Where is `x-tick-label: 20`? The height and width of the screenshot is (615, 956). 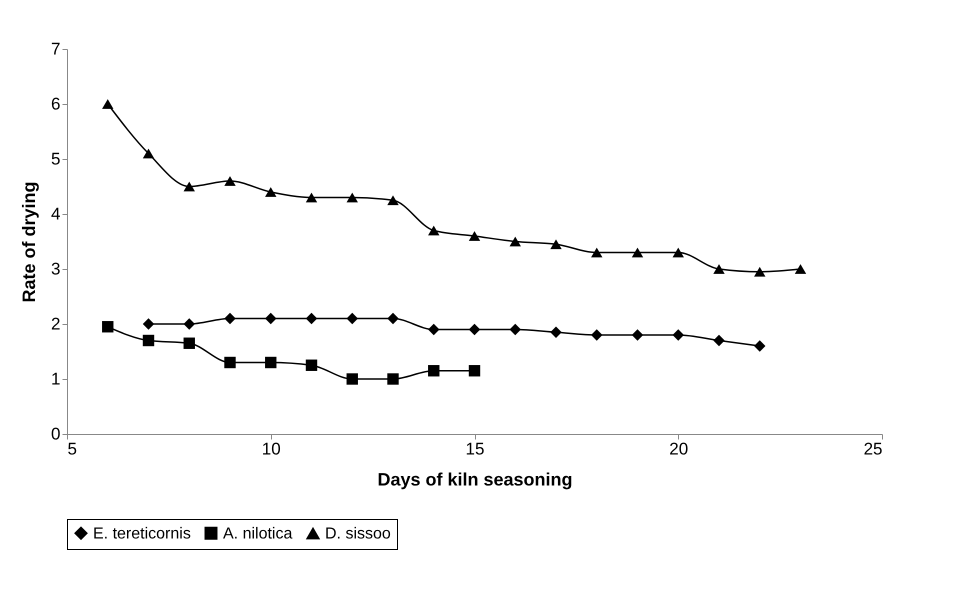 x-tick-label: 20 is located at coordinates (678, 449).